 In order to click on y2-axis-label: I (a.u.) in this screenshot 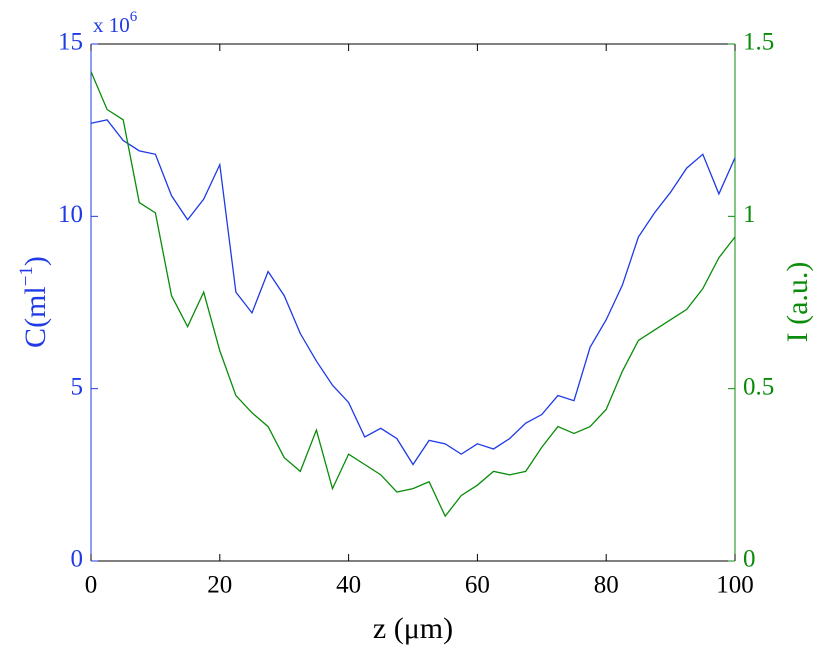, I will do `click(797, 302)`.